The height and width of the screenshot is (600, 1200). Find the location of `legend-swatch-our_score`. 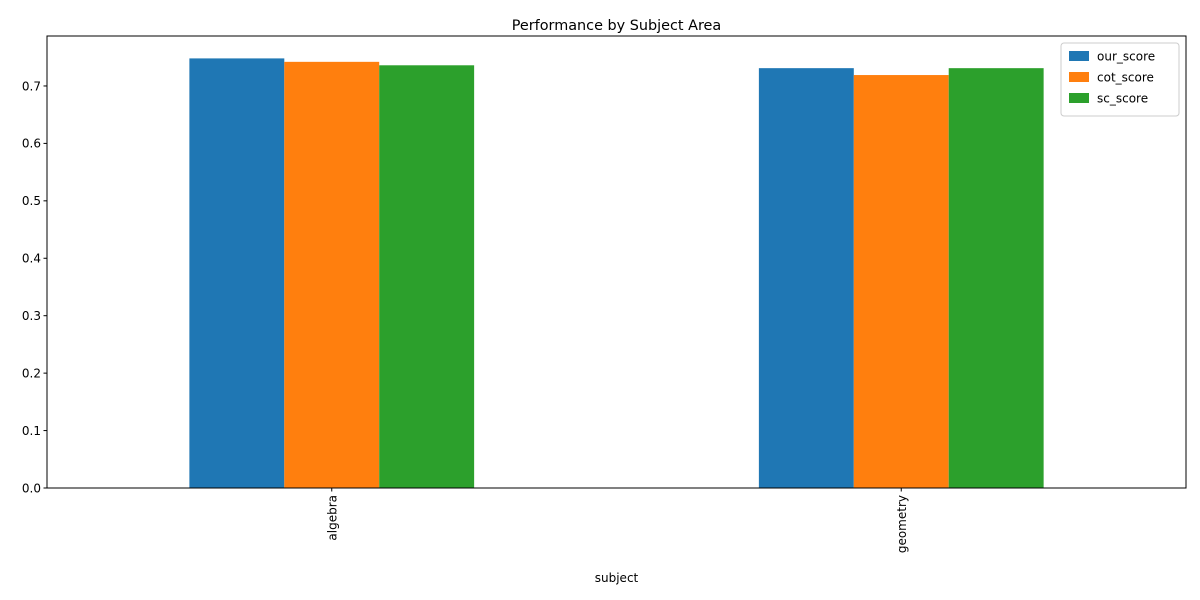

legend-swatch-our_score is located at coordinates (1079, 56).